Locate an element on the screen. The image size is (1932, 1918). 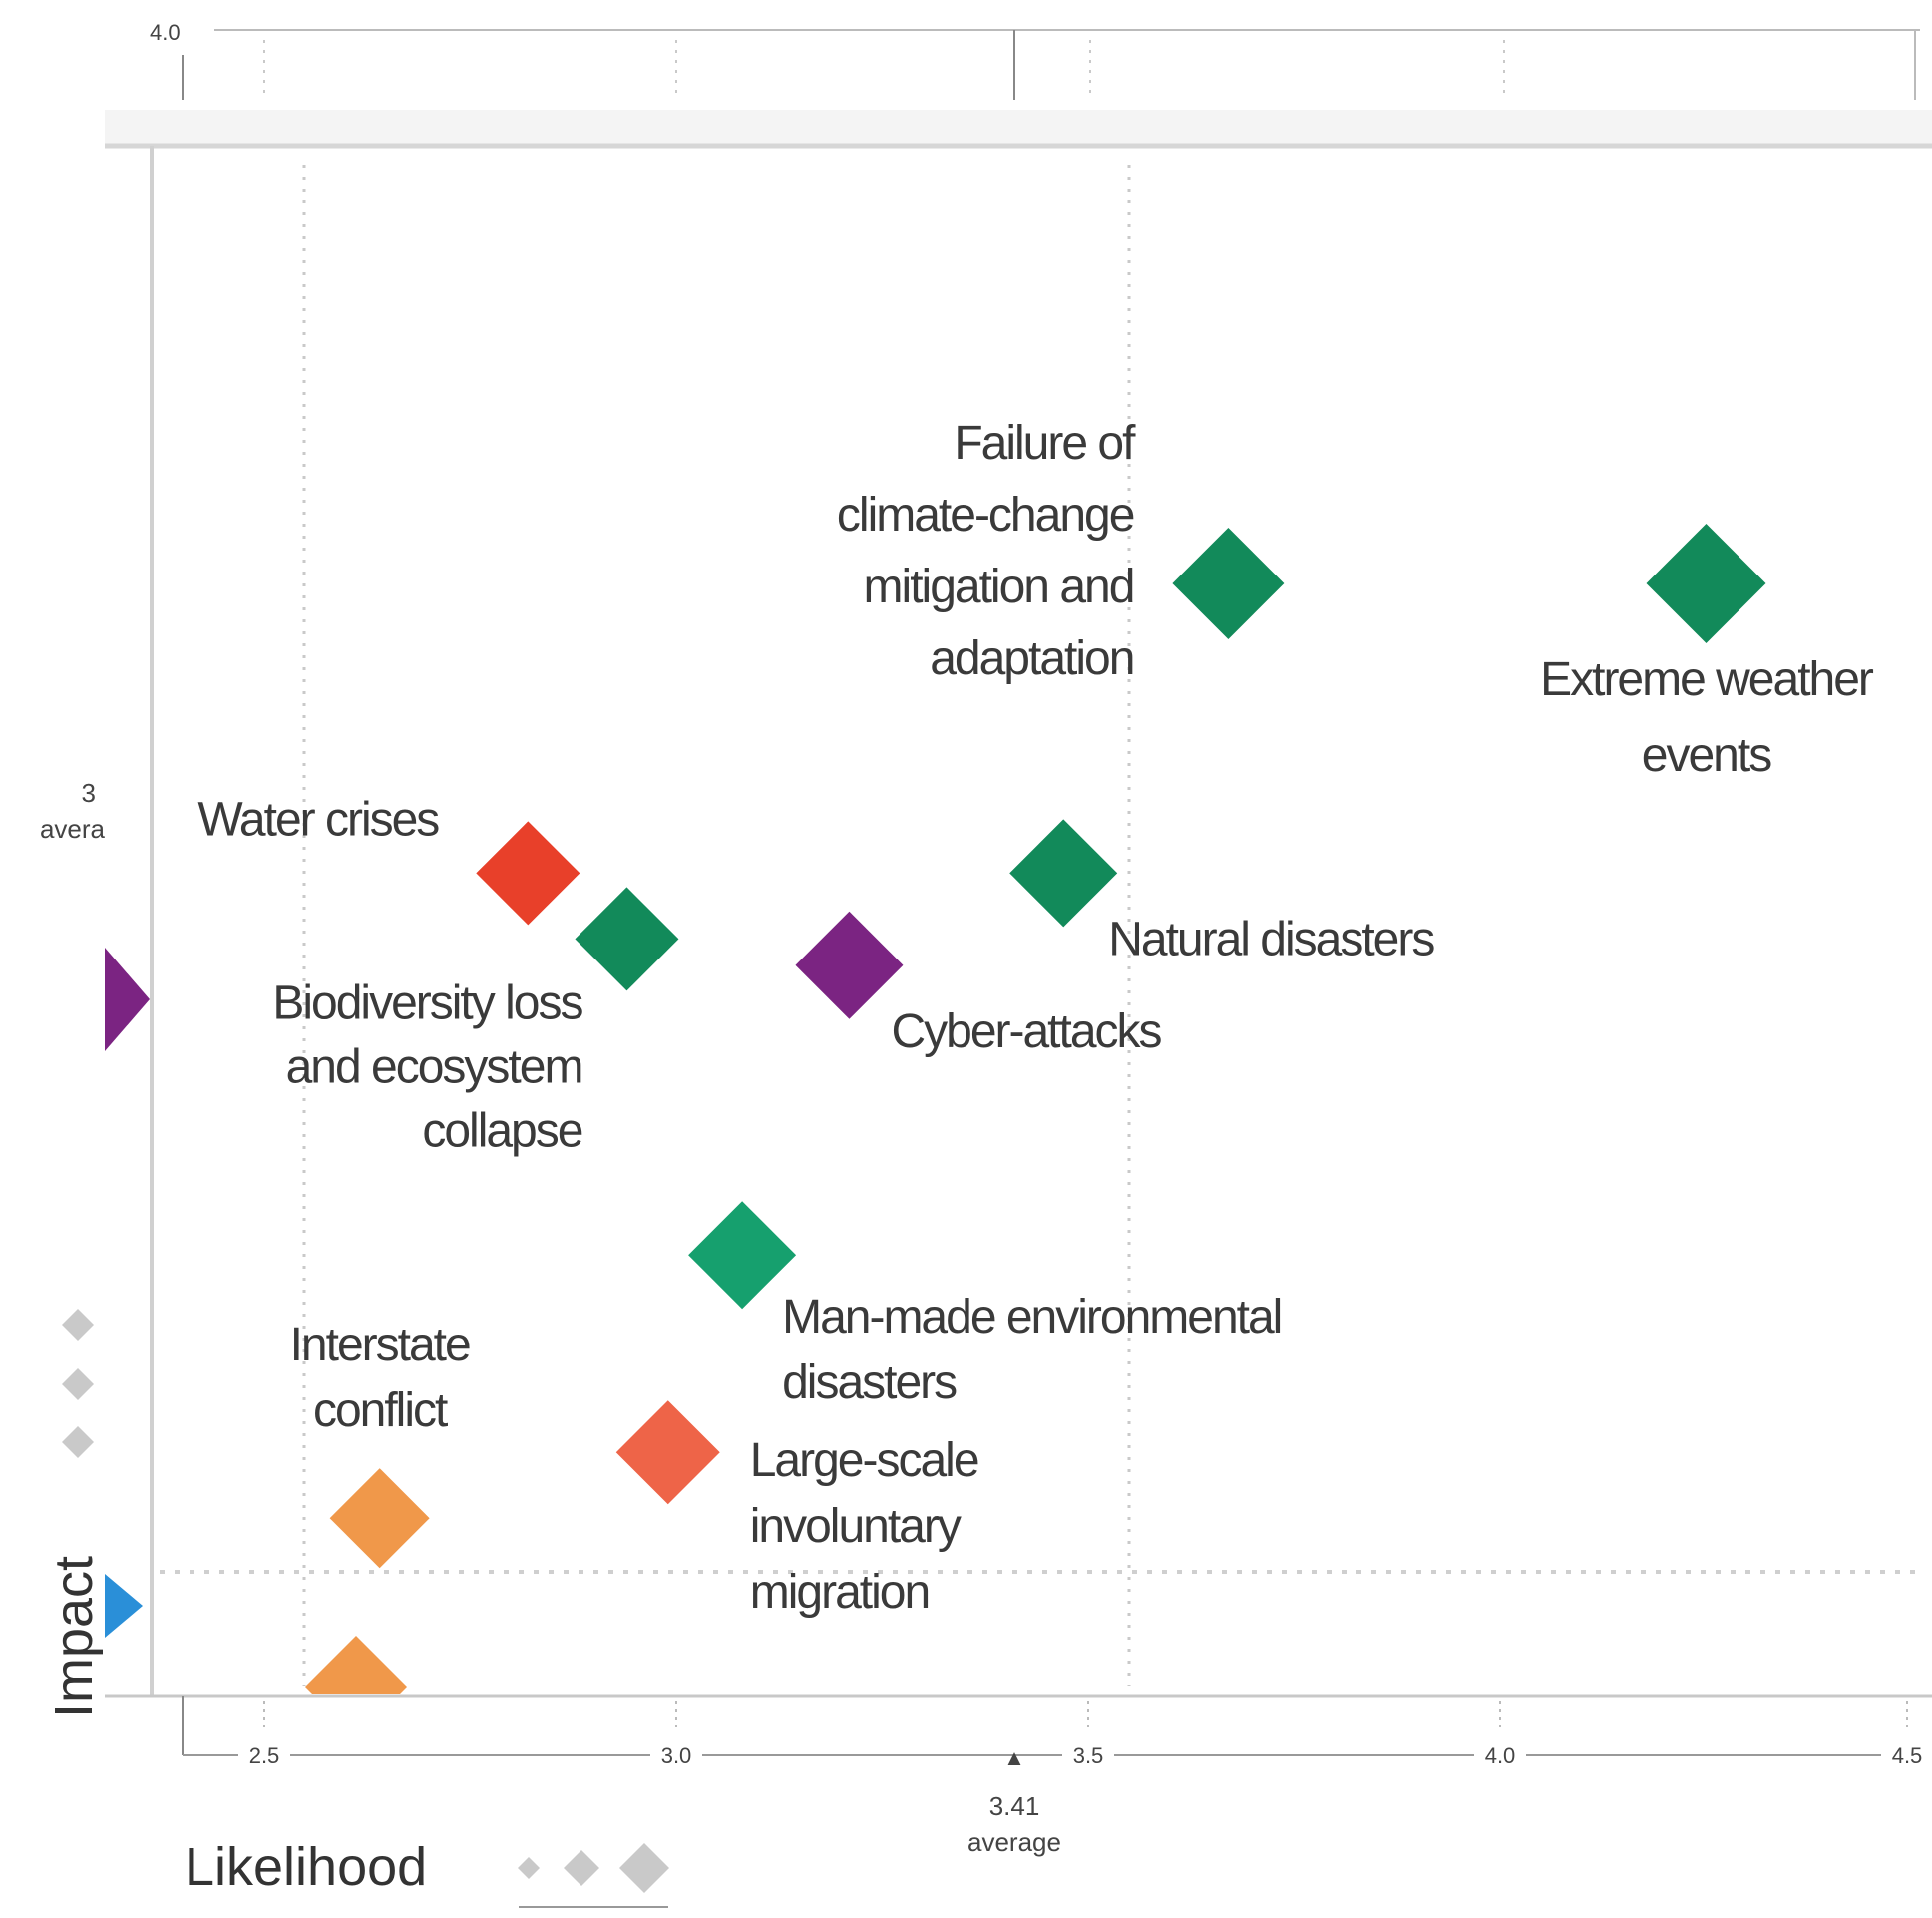
x-average-label: average is located at coordinates (1014, 1842).